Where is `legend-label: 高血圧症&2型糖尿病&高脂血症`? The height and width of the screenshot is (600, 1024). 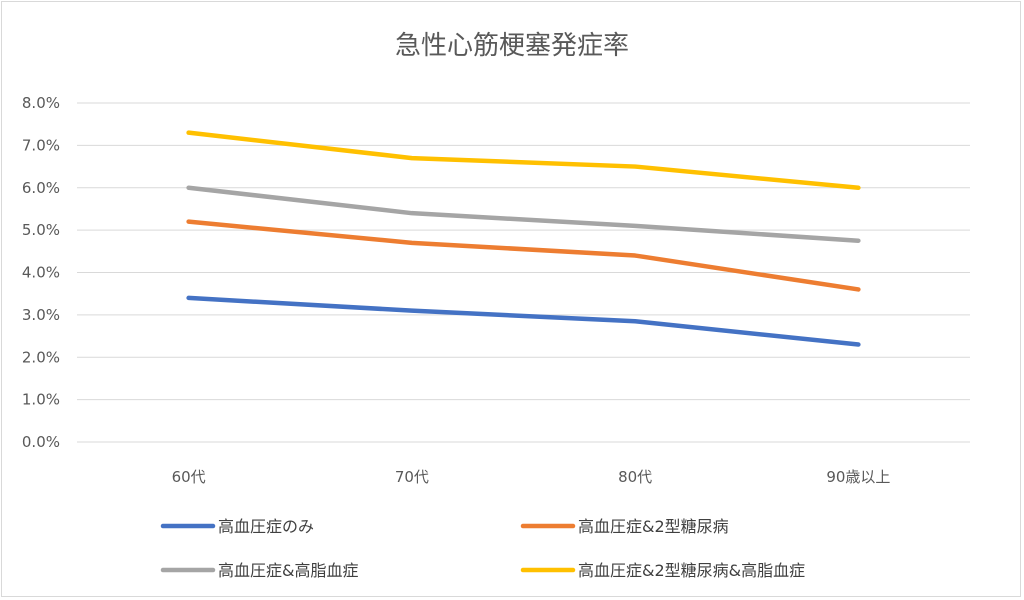
legend-label: 高血圧症&2型糖尿病&高脂血症 is located at coordinates (691, 570).